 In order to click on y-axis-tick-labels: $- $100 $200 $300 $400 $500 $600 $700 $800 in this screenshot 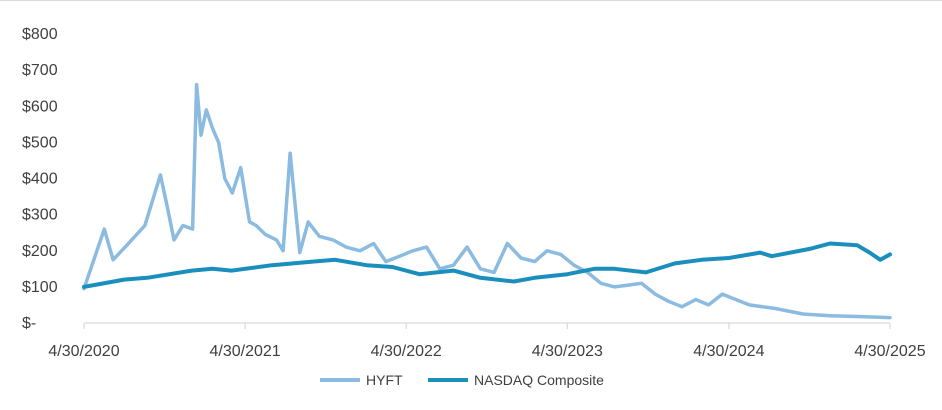, I will do `click(40, 179)`.